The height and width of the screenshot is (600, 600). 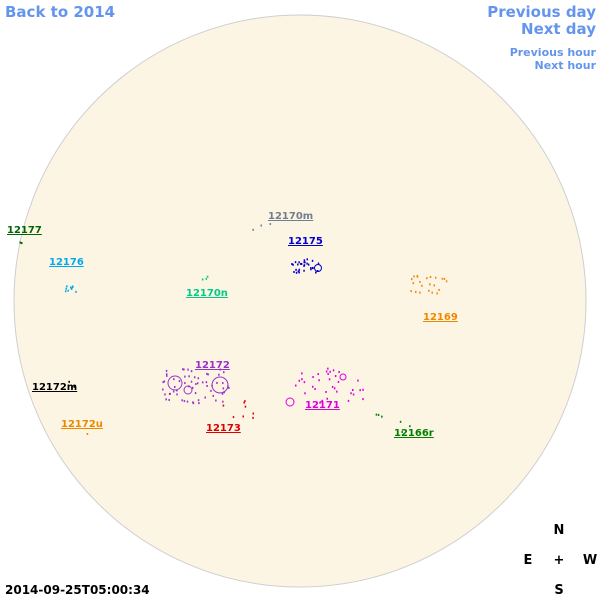 What do you see at coordinates (322, 405) in the screenshot?
I see `region-label: 12171` at bounding box center [322, 405].